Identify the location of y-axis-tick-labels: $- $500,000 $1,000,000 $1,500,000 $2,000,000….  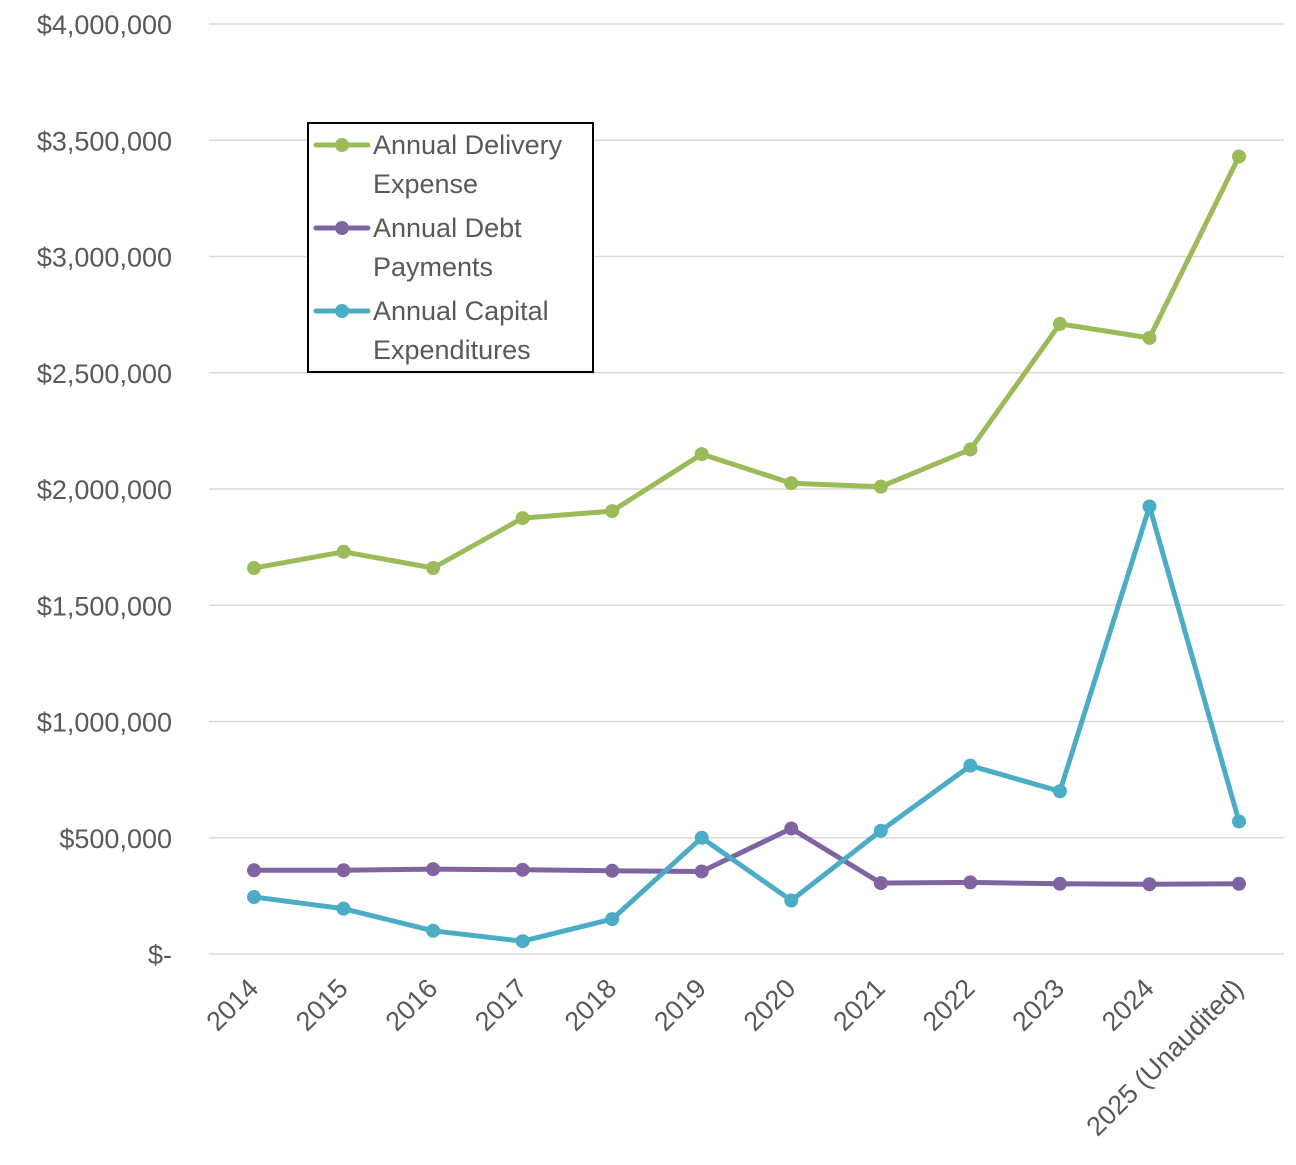
(104, 490).